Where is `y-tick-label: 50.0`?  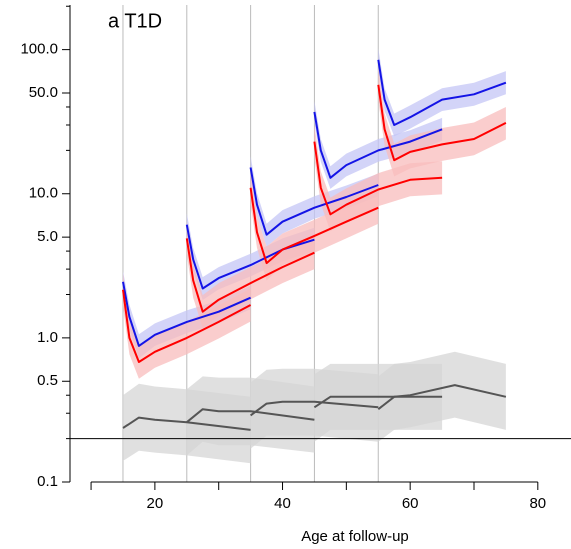 y-tick-label: 50.0 is located at coordinates (43, 92).